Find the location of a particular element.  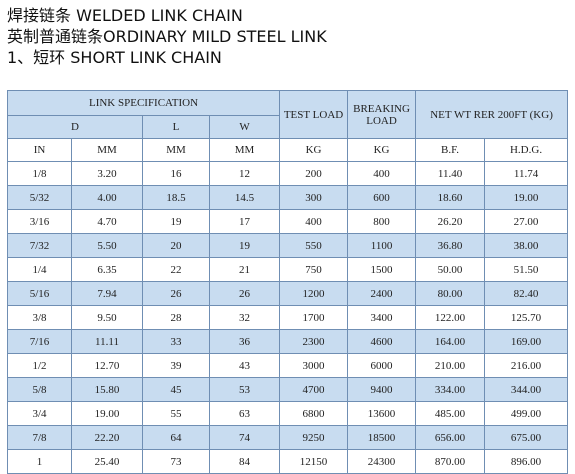

table-cell: 22.20 is located at coordinates (107, 437).